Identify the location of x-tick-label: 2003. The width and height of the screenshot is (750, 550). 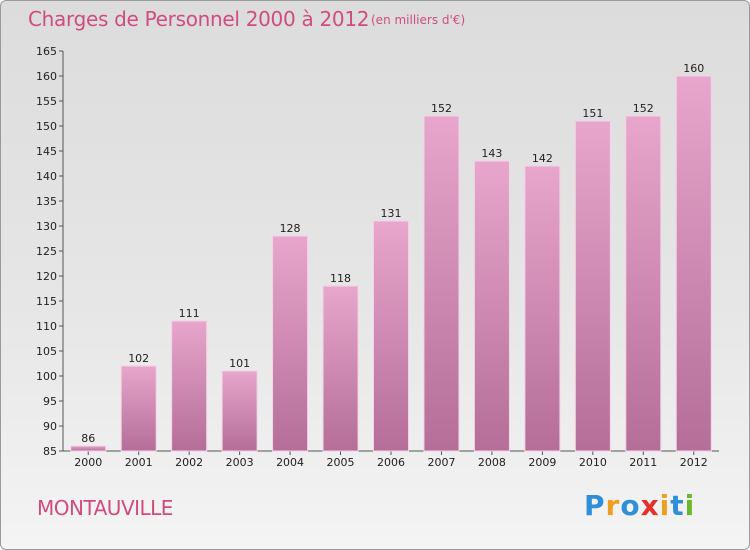
(240, 462).